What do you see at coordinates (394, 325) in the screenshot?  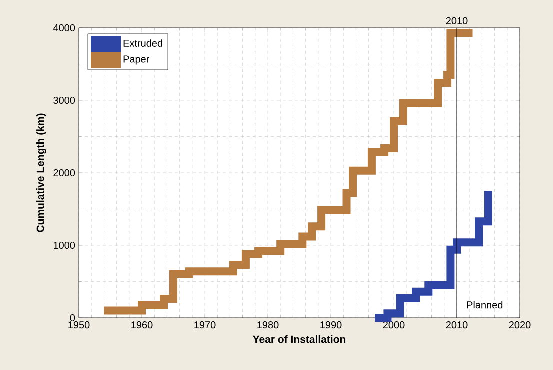 I see `x-tick-label: 2000` at bounding box center [394, 325].